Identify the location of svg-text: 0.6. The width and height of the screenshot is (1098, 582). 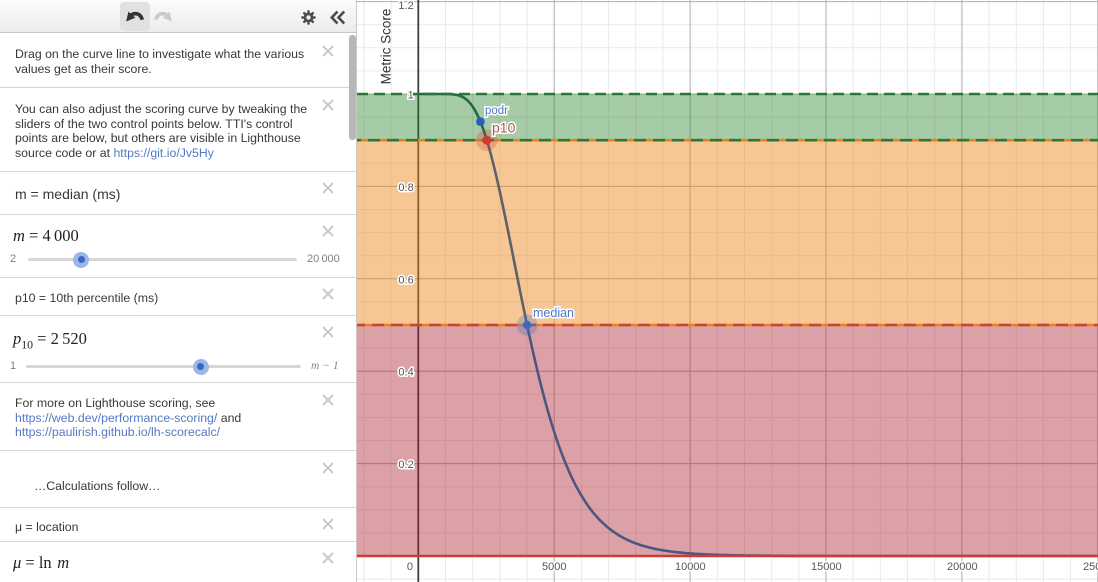
(405, 280).